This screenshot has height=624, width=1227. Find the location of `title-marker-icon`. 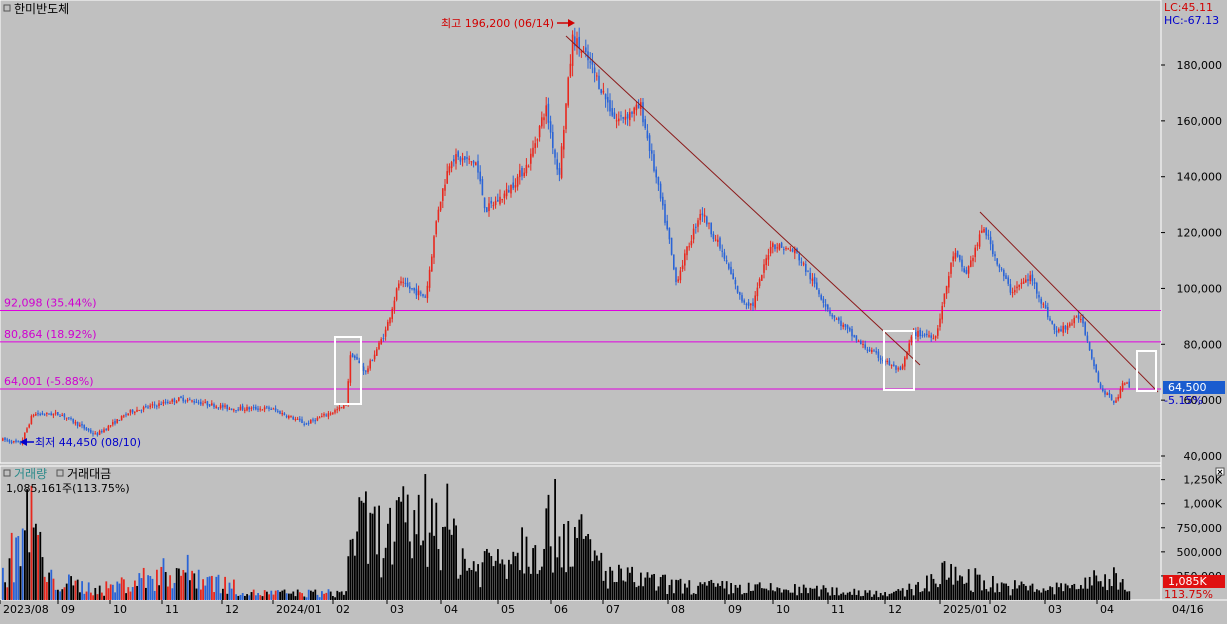

title-marker-icon is located at coordinates (7, 8).